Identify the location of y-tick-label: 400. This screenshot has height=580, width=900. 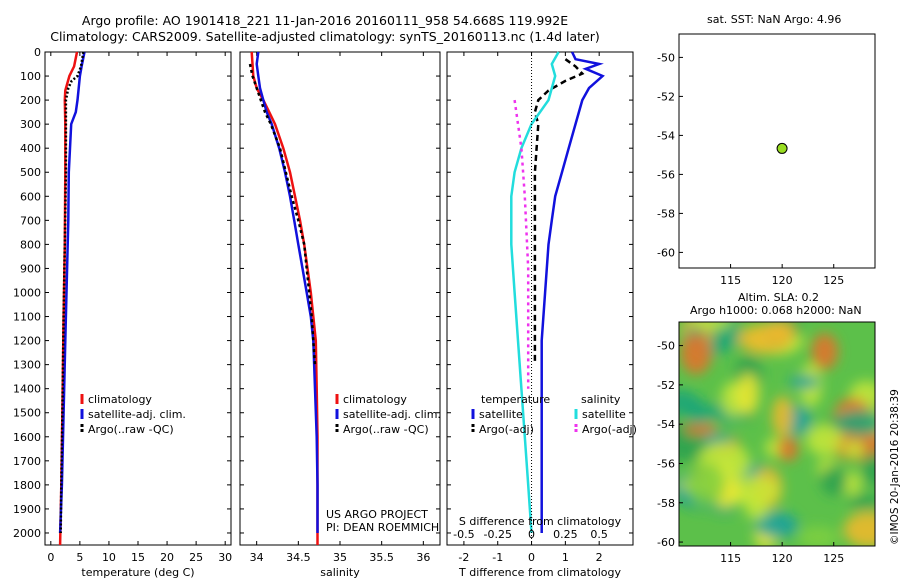
(30, 148).